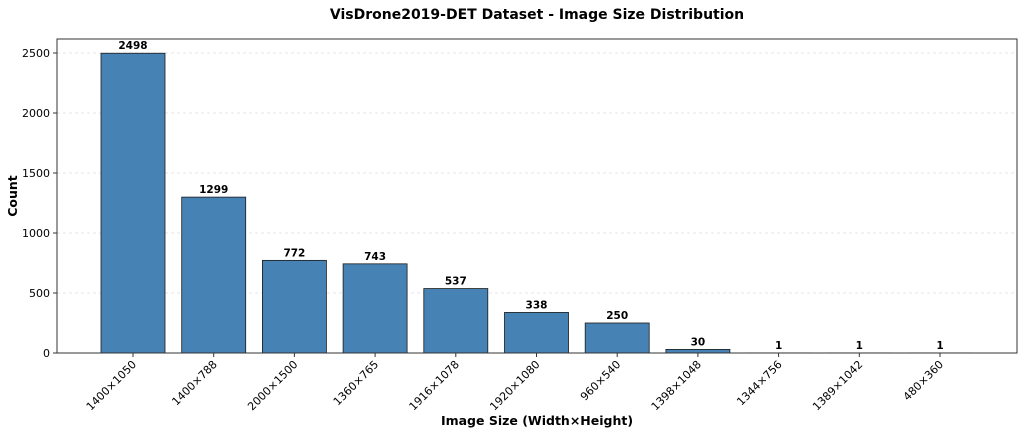 The height and width of the screenshot is (434, 1024). Describe the element at coordinates (46, 353) in the screenshot. I see `y-tick-label: 0` at that location.